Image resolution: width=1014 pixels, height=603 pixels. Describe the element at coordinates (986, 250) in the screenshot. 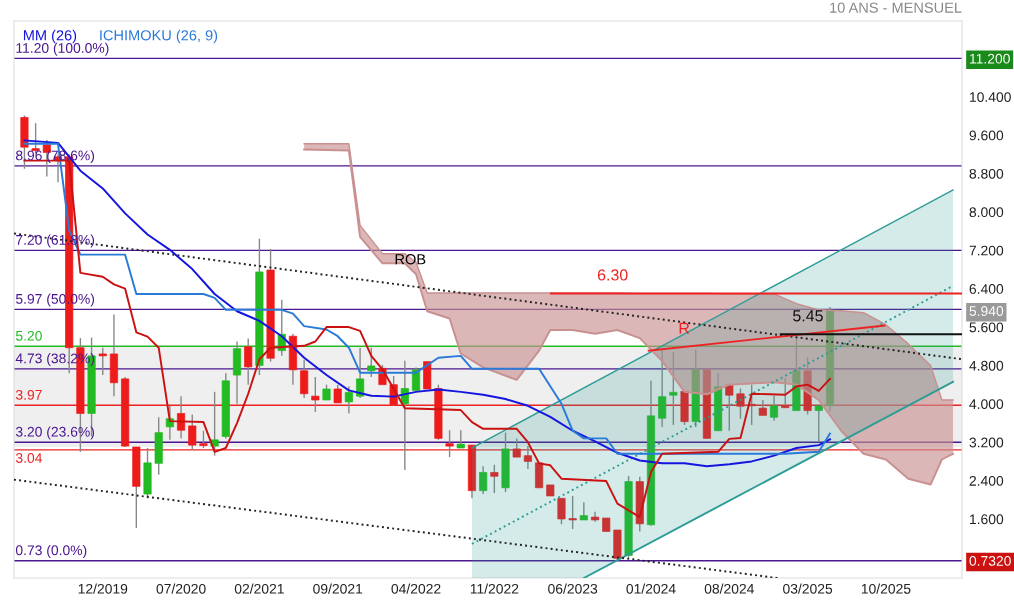

I see `y-tick-label: 7.200` at that location.